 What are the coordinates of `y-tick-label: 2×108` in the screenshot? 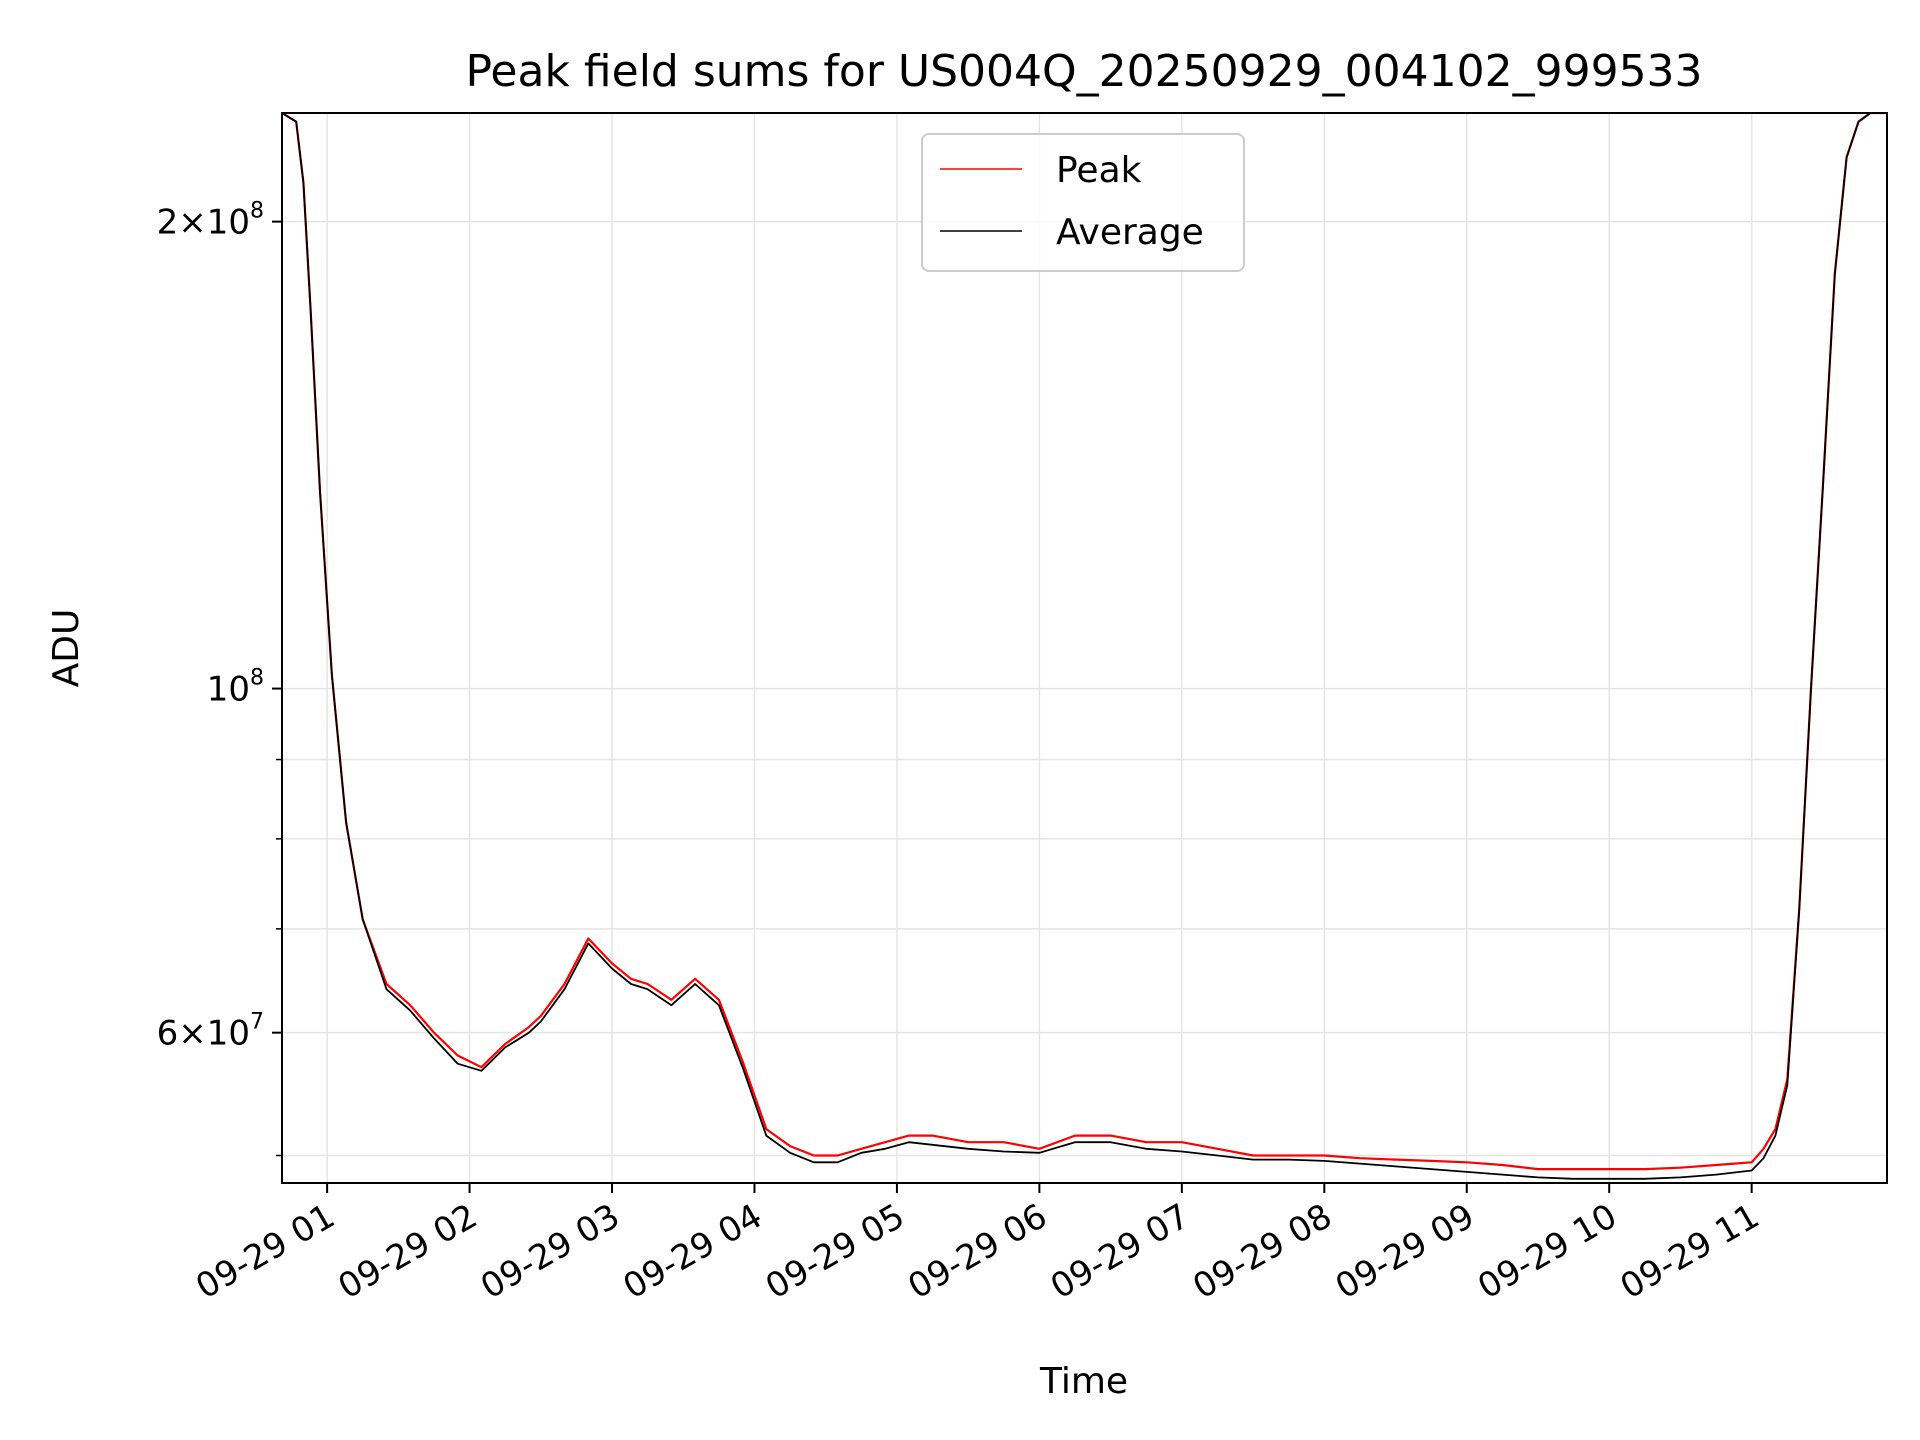 It's located at (210, 221).